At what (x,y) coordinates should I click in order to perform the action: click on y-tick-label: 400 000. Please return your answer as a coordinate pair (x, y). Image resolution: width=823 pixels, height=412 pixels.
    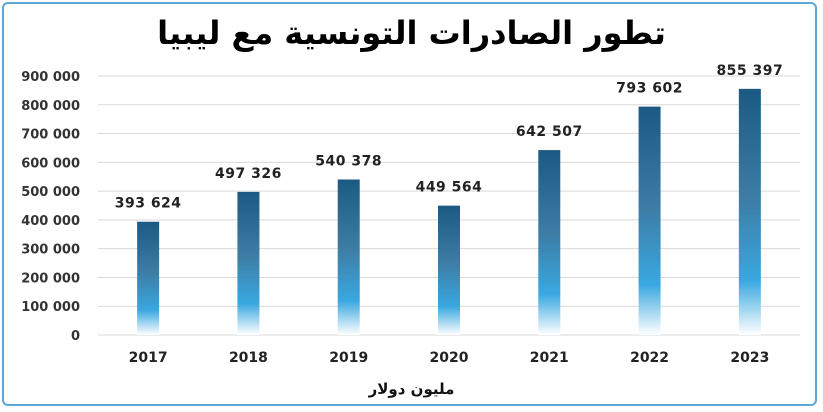
    Looking at the image, I should click on (50, 221).